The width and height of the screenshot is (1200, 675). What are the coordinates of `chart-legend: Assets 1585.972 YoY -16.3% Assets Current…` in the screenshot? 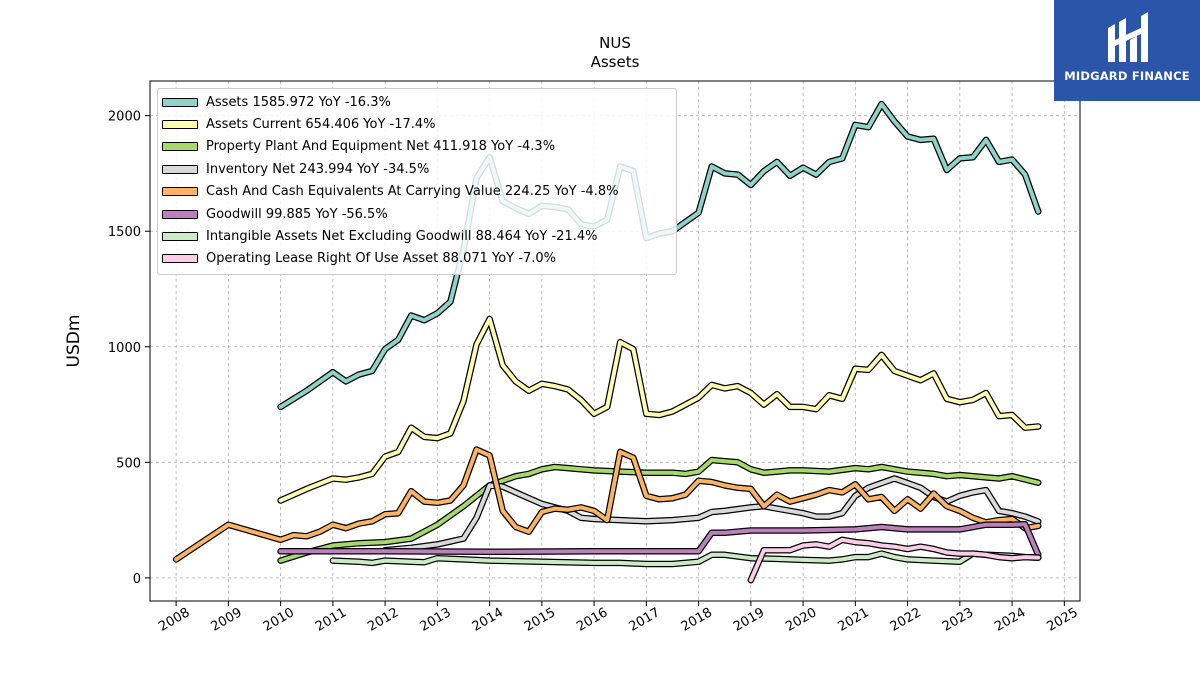 It's located at (417, 182).